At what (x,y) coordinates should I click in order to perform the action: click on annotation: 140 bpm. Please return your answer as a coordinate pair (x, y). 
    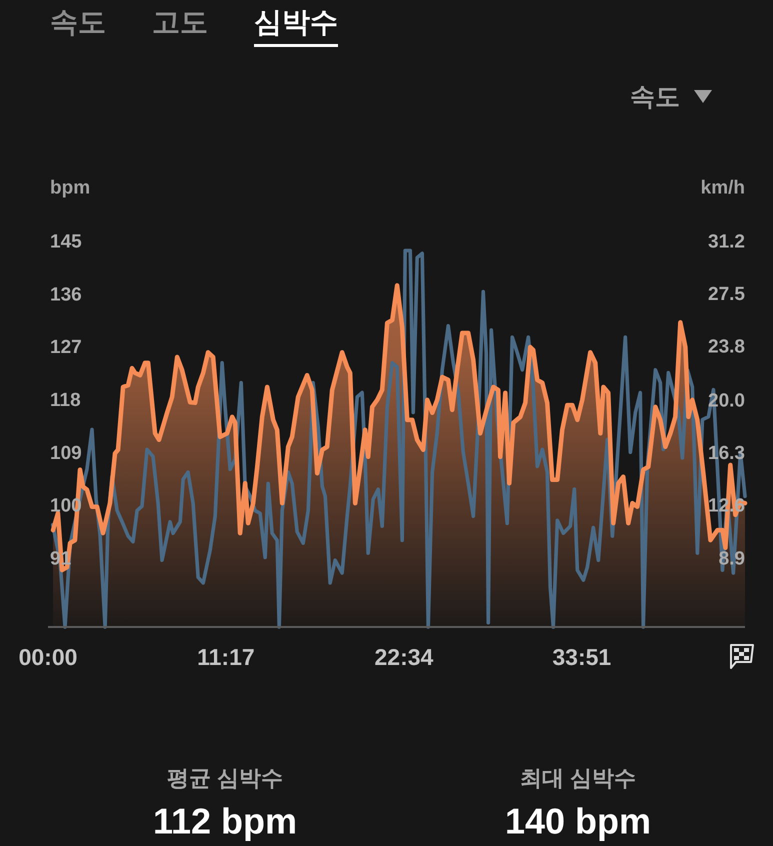
    Looking at the image, I should click on (578, 821).